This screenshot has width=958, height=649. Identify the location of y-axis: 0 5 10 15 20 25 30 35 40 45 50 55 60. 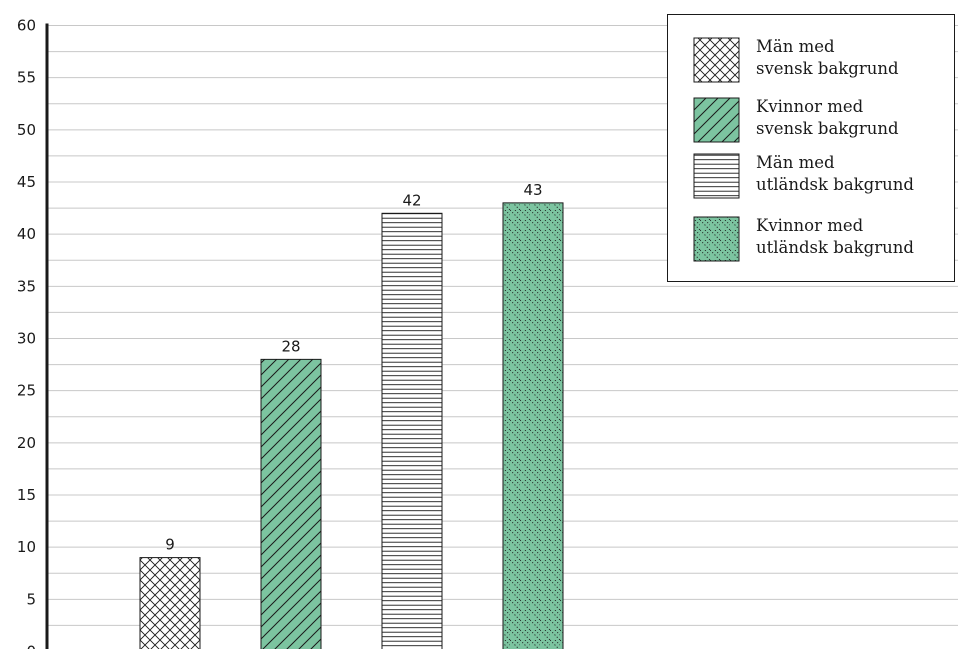
(33, 333).